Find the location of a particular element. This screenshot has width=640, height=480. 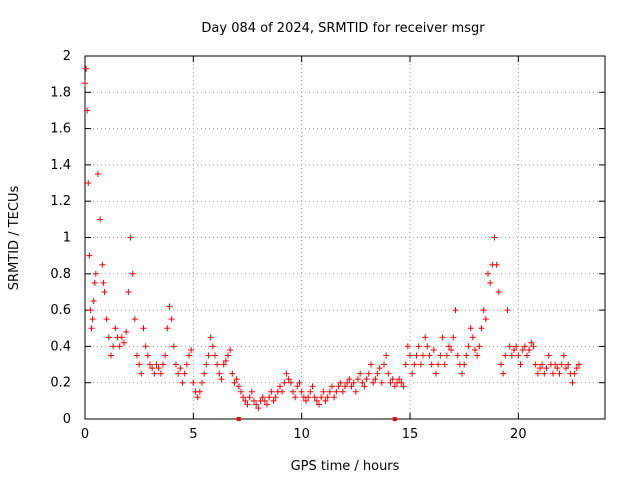

zero-markers is located at coordinates (316, 419).